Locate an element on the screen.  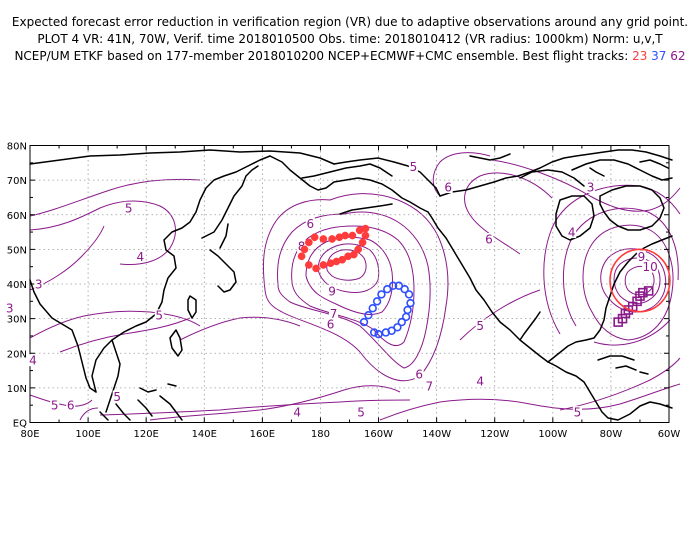
lon-label: 120E is located at coordinates (145, 434).